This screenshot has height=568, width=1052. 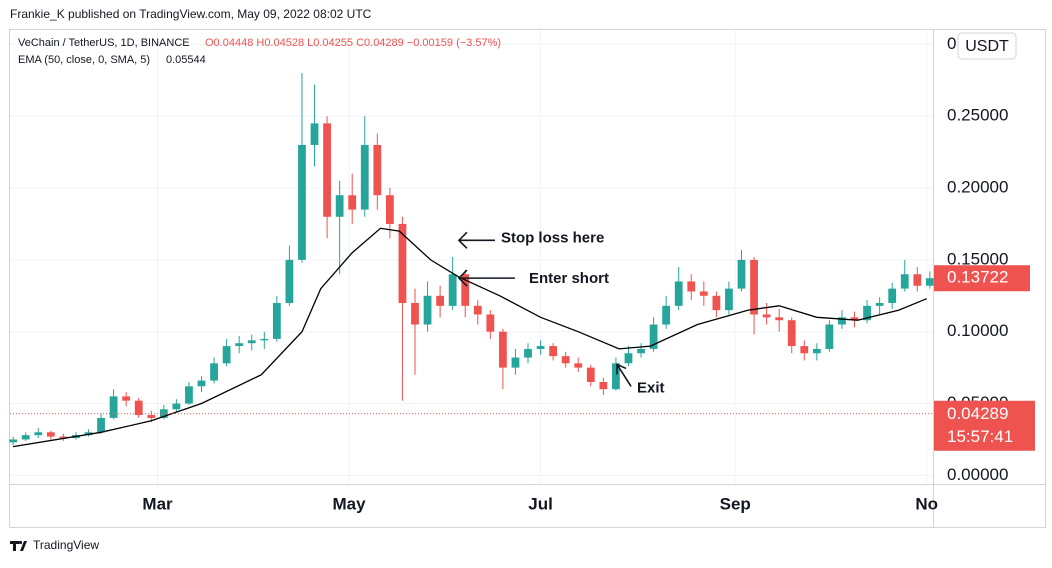 What do you see at coordinates (980, 436) in the screenshot?
I see `countdown-label: 15:57:41` at bounding box center [980, 436].